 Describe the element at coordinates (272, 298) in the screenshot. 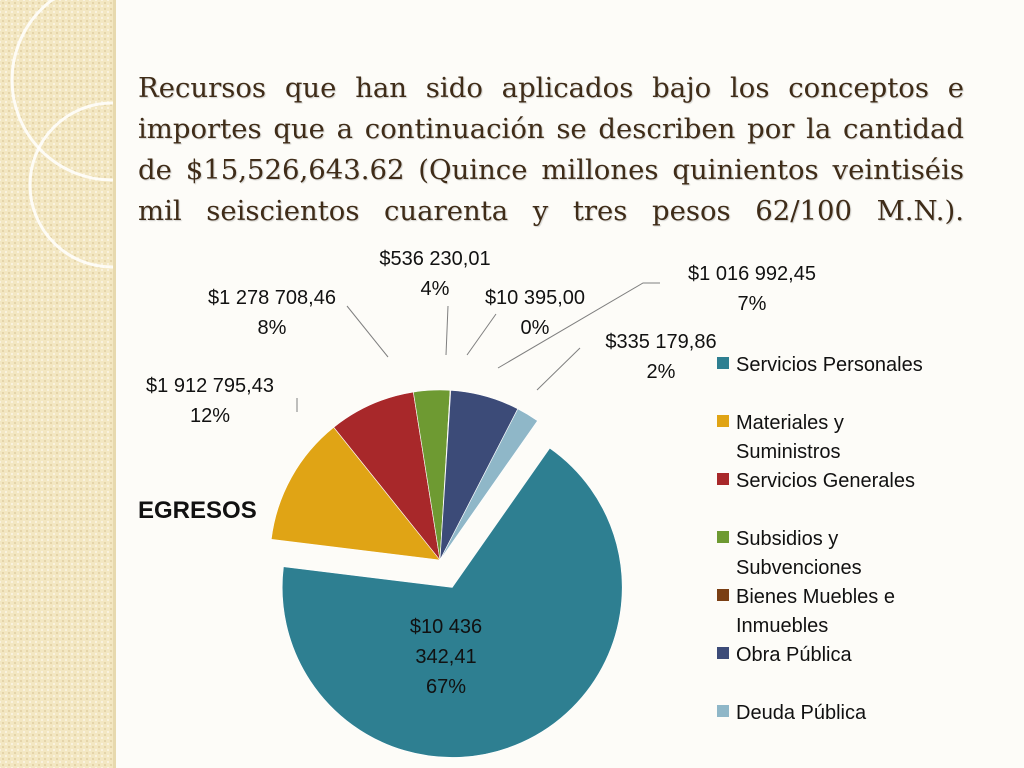

I see `data-label-line: $1 278 708,46` at that location.